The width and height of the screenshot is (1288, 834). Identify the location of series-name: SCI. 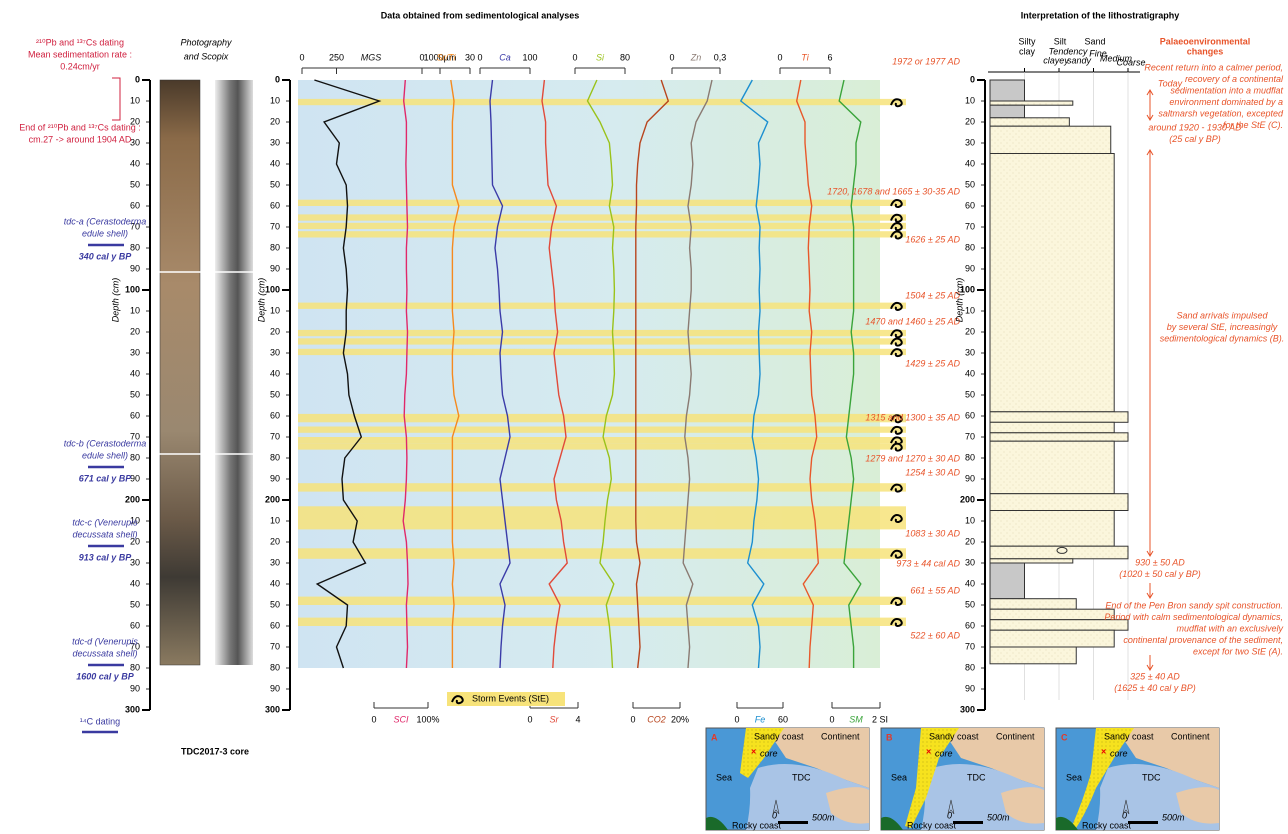
(401, 719).